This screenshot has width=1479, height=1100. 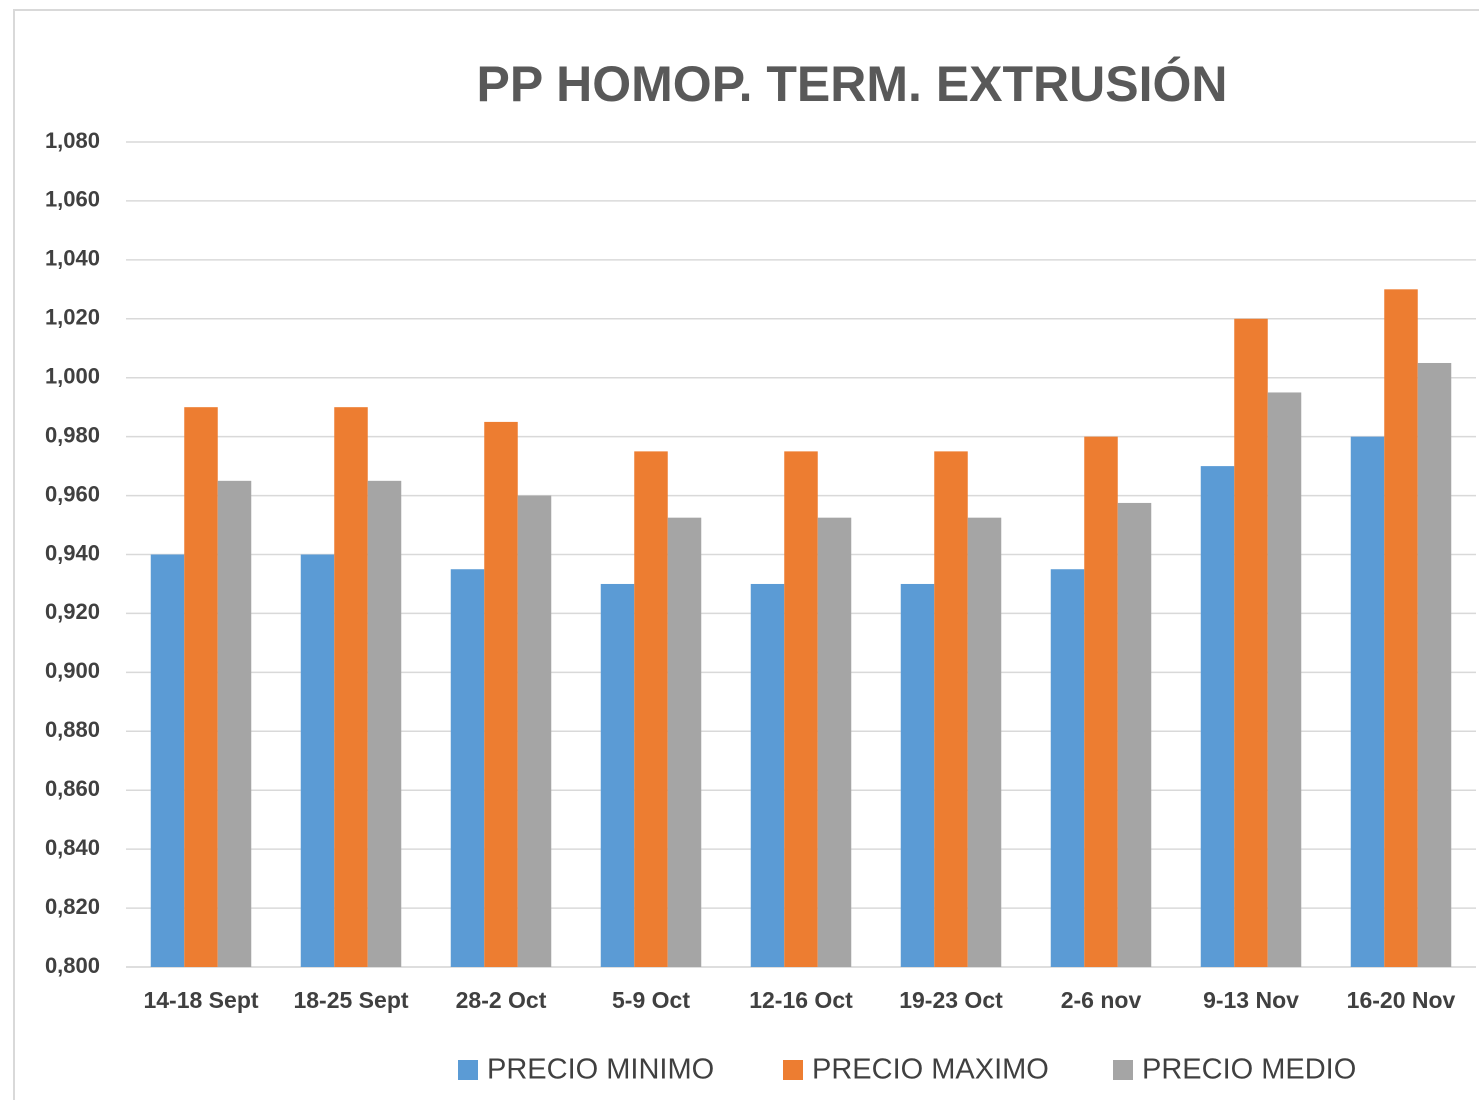 I want to click on y-tick-label: 1,000, so click(x=72, y=376).